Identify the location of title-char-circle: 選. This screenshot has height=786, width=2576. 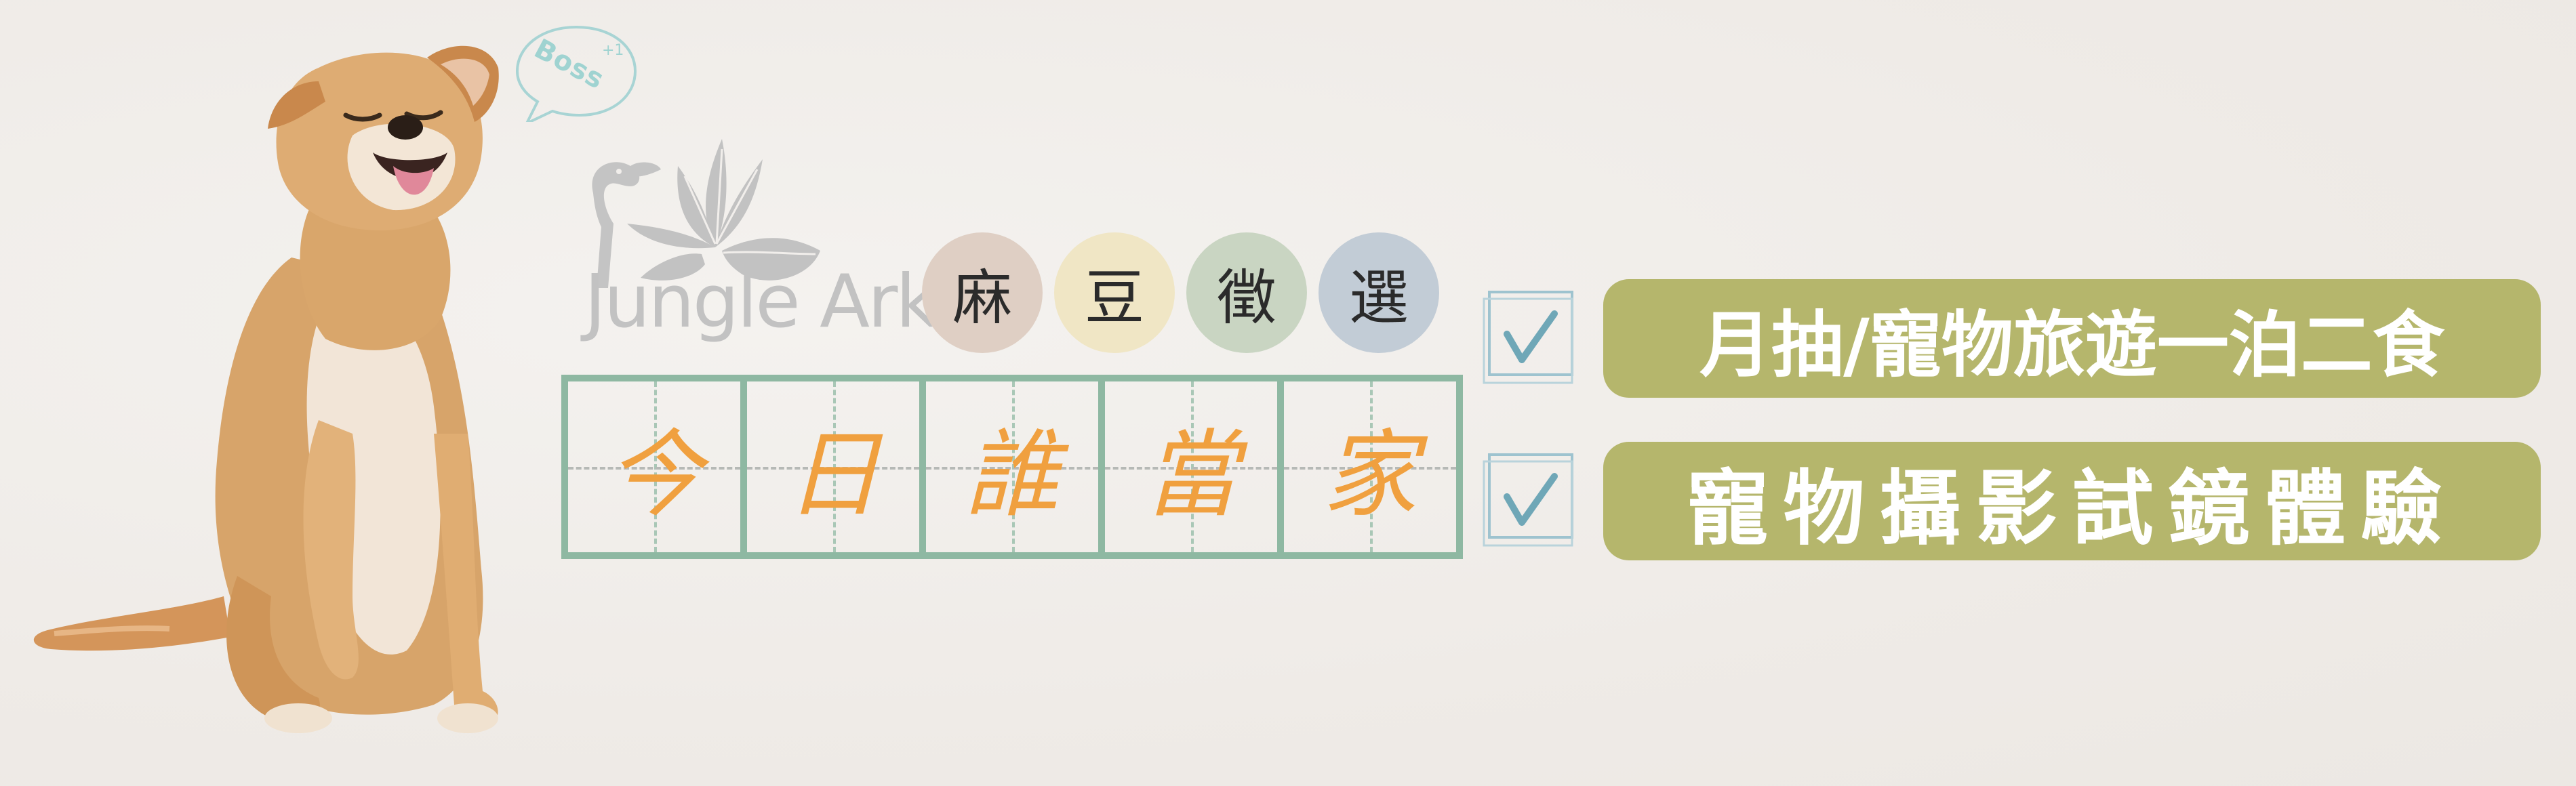
(1379, 292).